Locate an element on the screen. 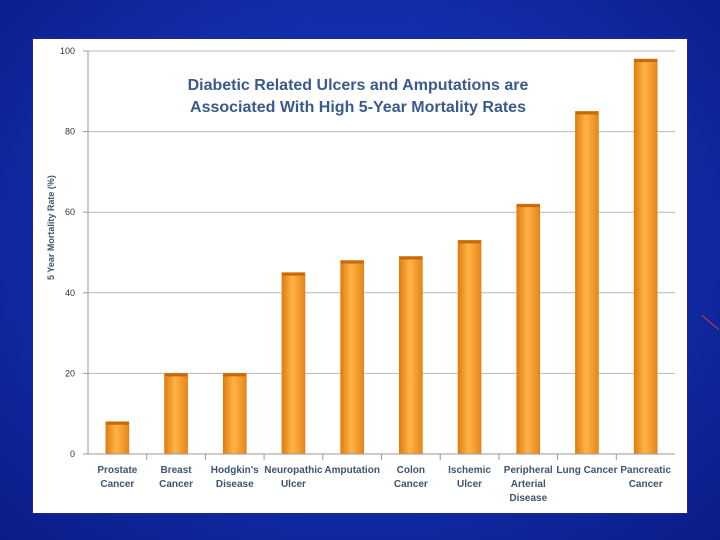 Image resolution: width=720 pixels, height=540 pixels. x-tick-label-line: Amputation is located at coordinates (352, 470).